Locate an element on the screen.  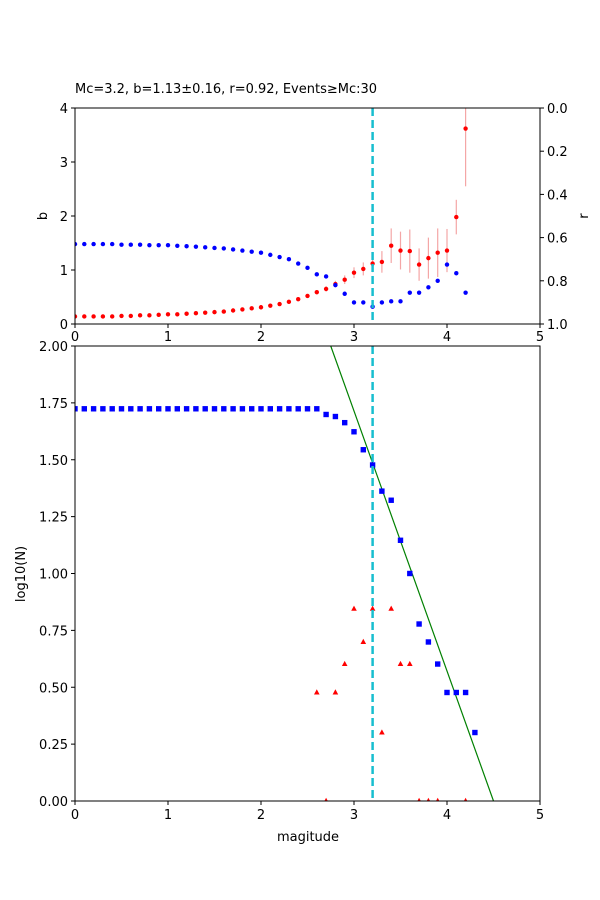
bottom-x-ticks: 0 1 2 3 4 5 is located at coordinates (307, 812).